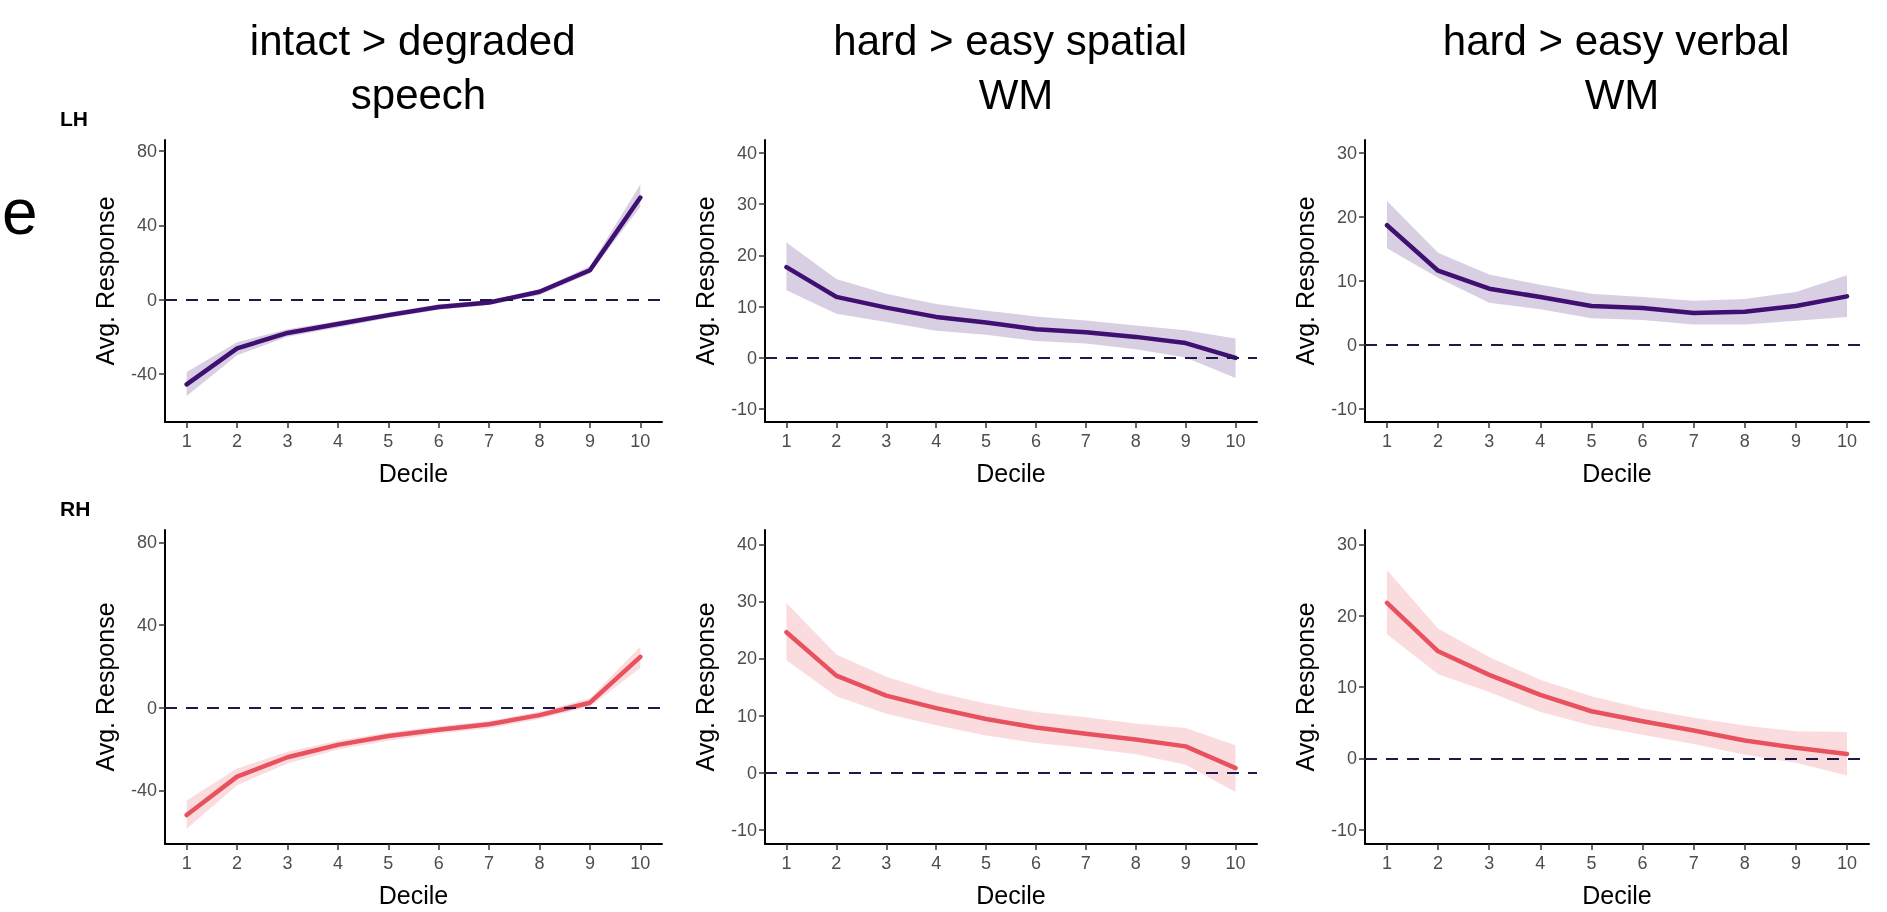 This screenshot has height=912, width=1887. Describe the element at coordinates (75, 508) in the screenshot. I see `chart-subtitle: RH` at that location.